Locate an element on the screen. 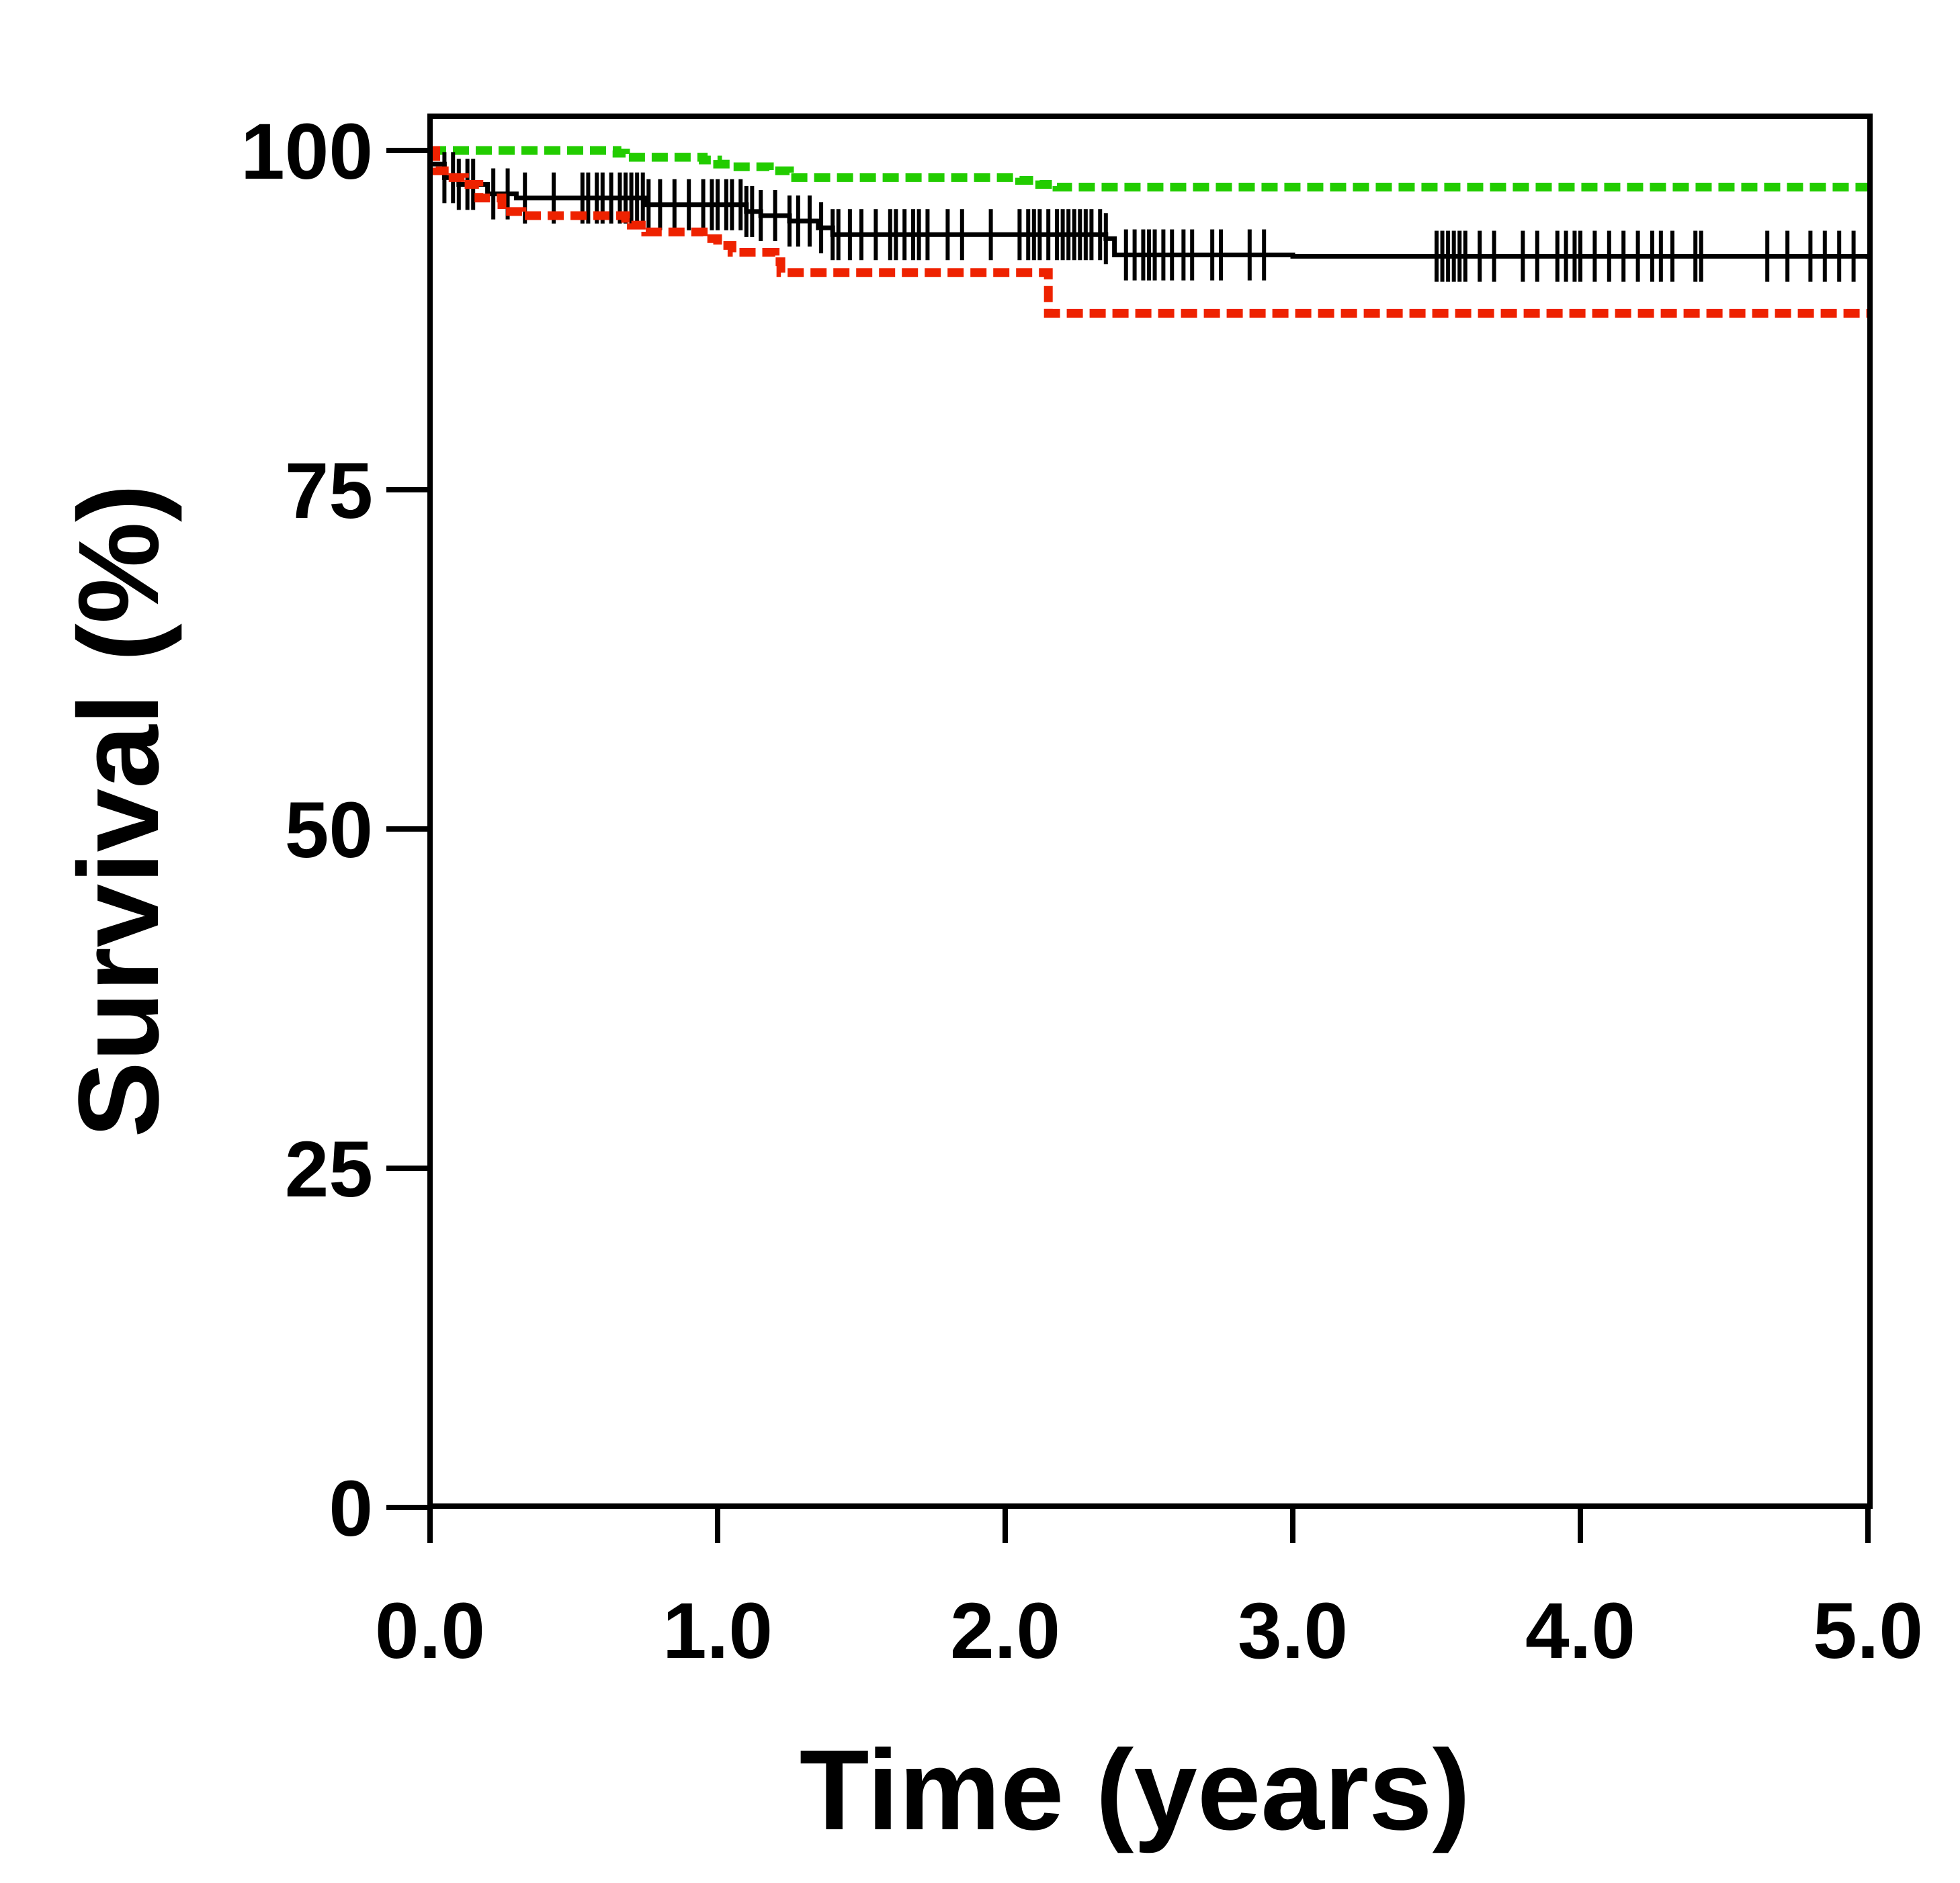  y-axis-title: Survival (%) is located at coordinates (119, 811).